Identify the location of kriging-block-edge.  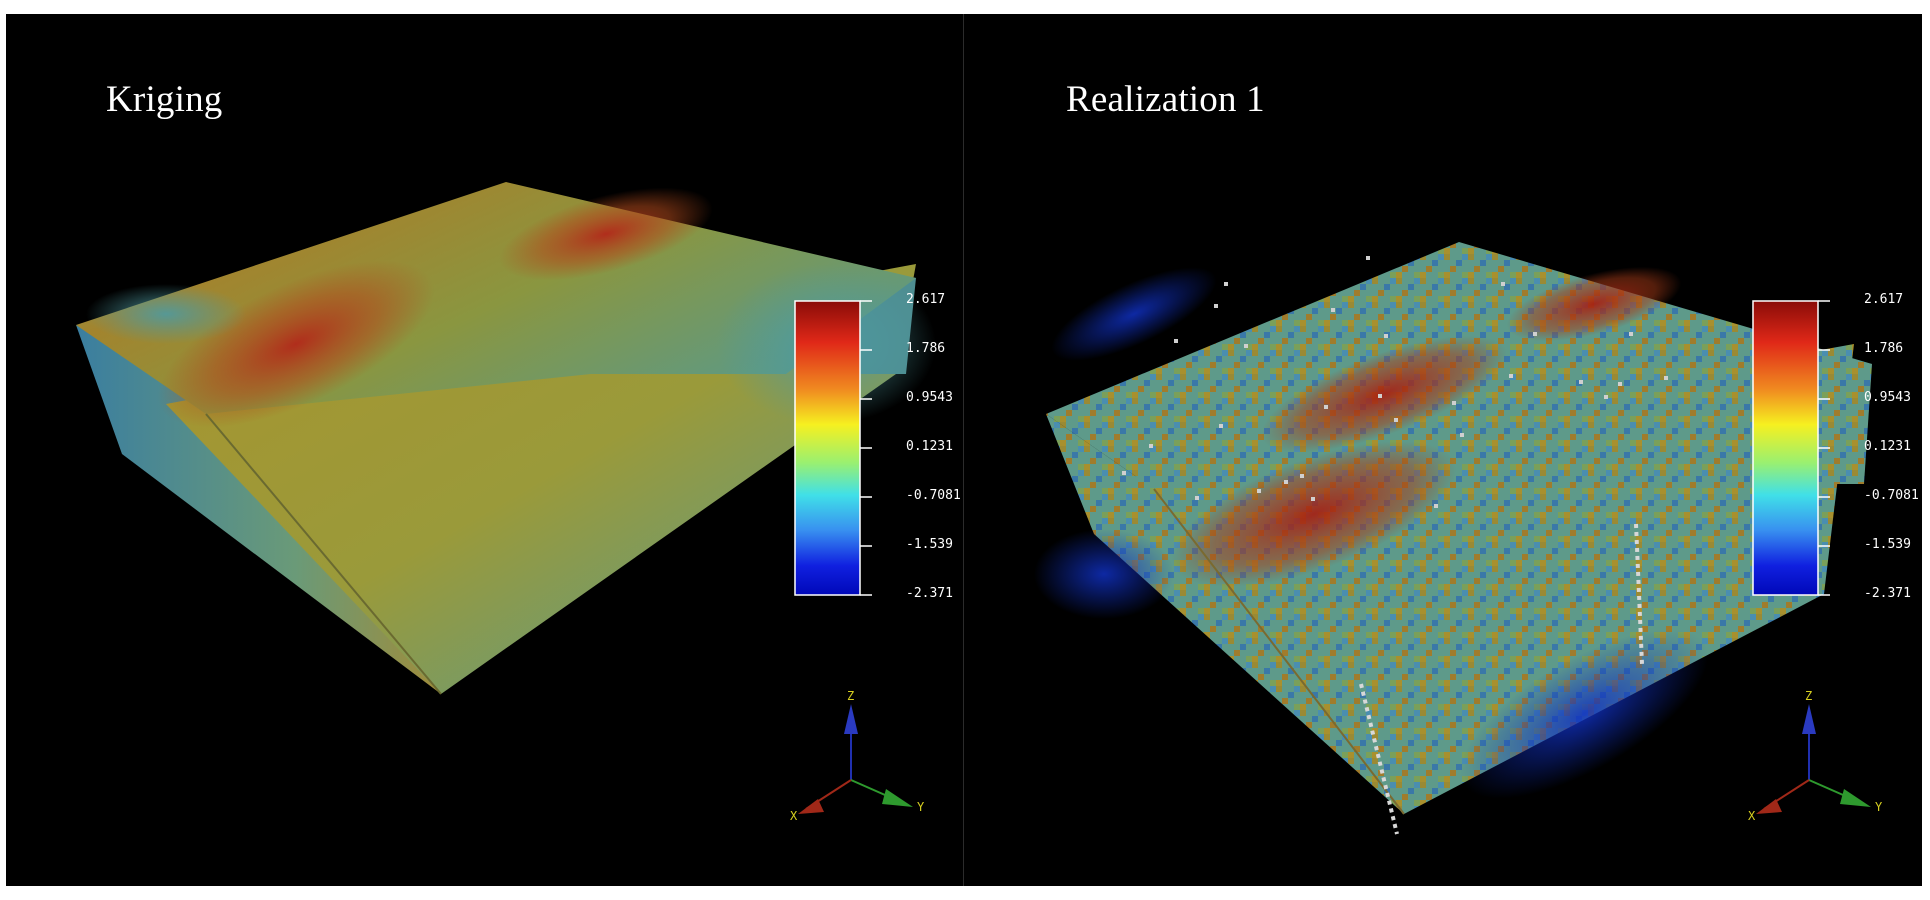
(323, 554).